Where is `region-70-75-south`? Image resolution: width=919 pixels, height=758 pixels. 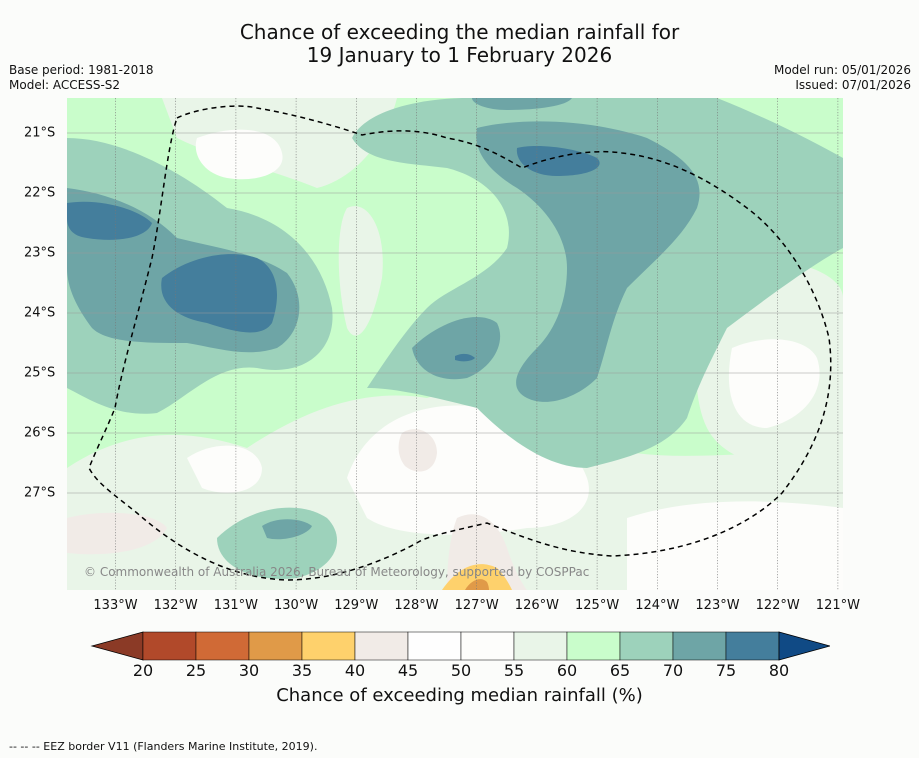 region-70-75-south is located at coordinates (287, 529).